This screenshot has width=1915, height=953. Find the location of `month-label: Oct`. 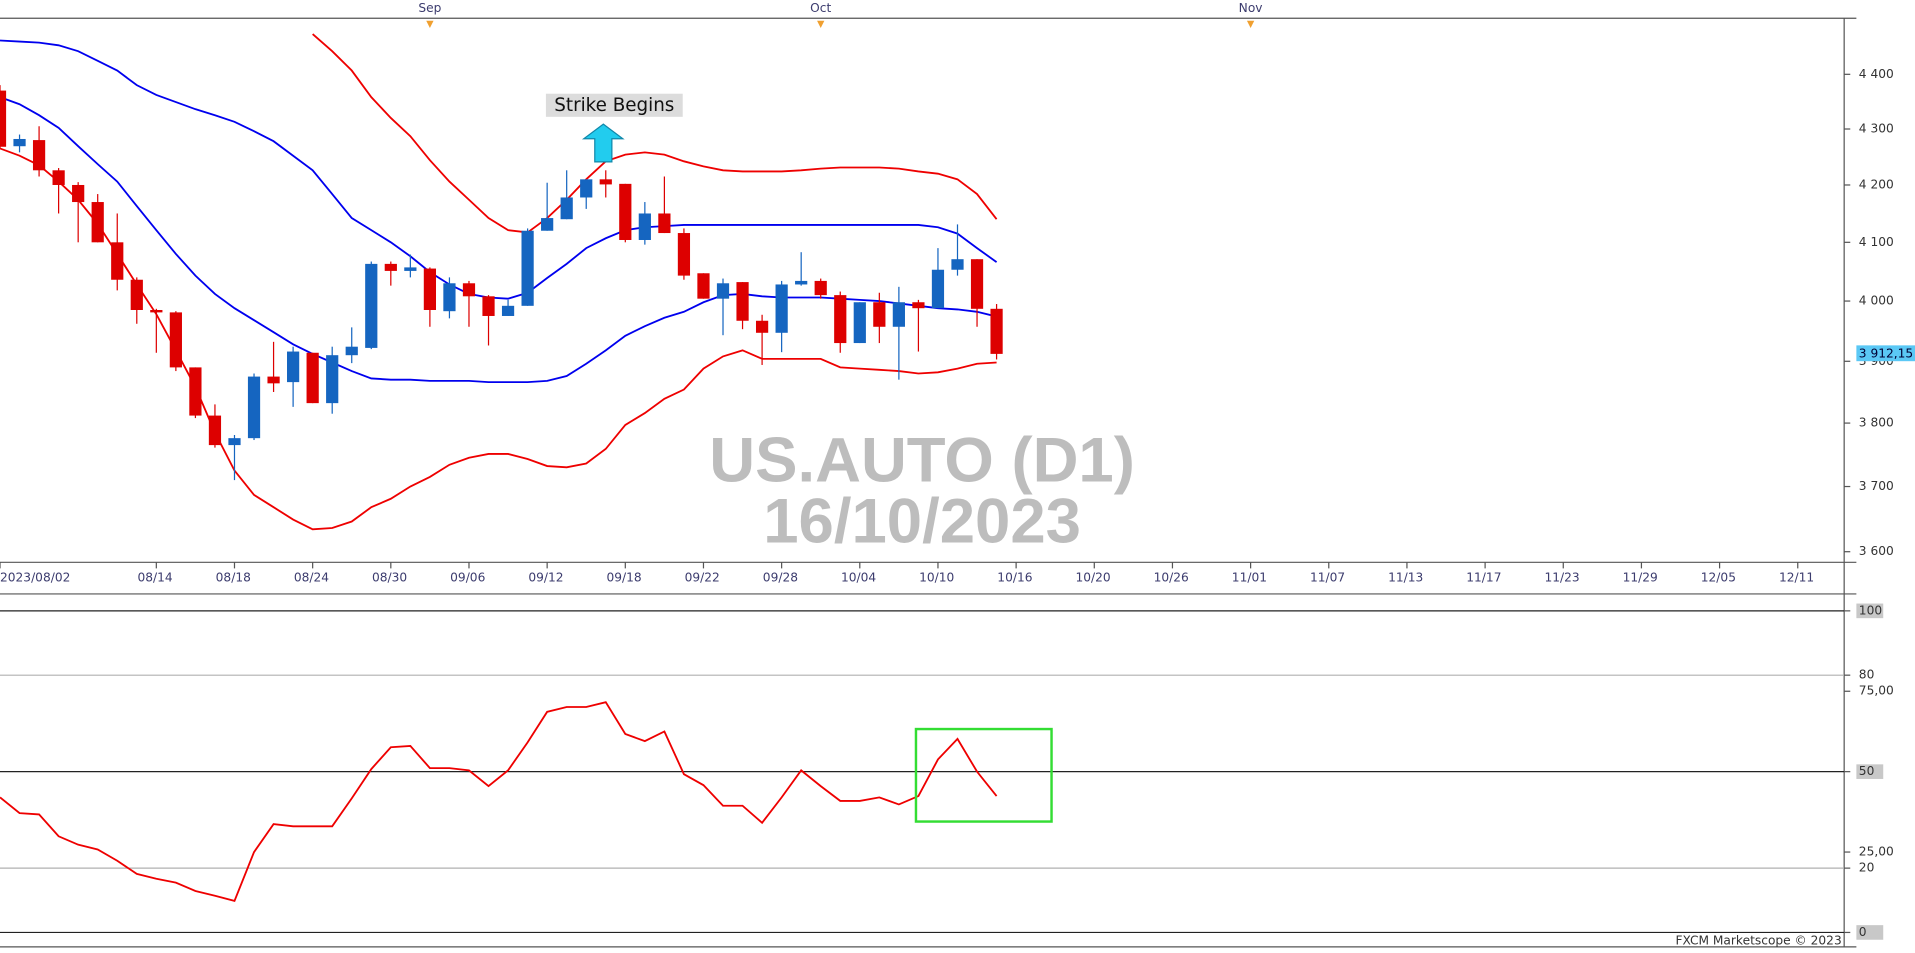

month-label: Oct is located at coordinates (820, 8).